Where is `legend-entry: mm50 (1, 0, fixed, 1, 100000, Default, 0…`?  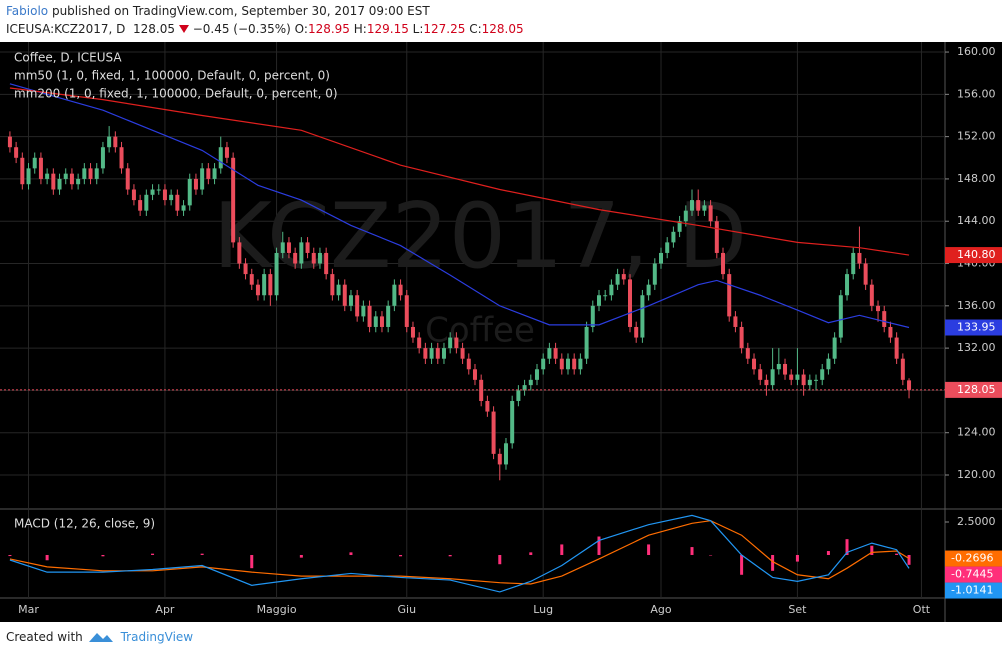
legend-entry: mm50 (1, 0, fixed, 1, 100000, Default, 0… is located at coordinates (172, 76).